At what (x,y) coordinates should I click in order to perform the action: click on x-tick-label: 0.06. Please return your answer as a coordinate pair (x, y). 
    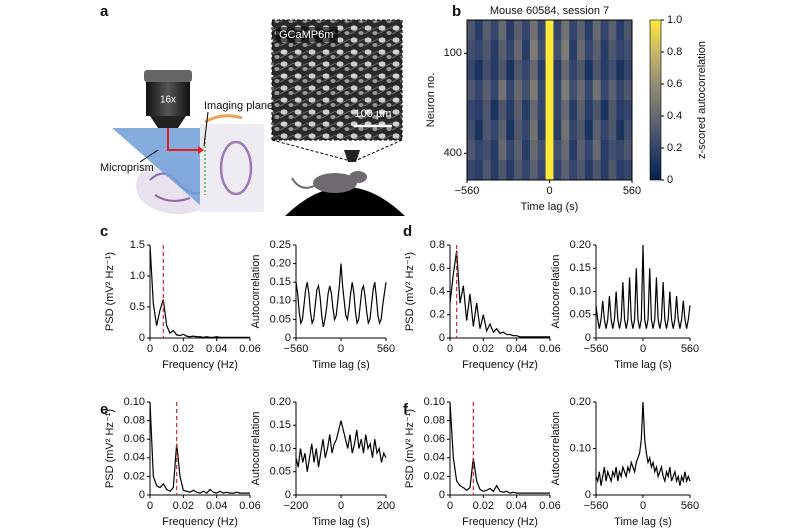
    Looking at the image, I should click on (249, 349).